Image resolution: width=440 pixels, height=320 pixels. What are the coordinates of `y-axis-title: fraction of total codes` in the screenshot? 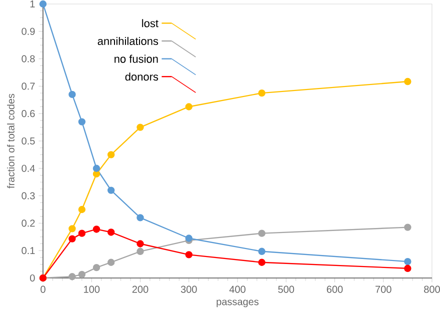 It's located at (10, 141).